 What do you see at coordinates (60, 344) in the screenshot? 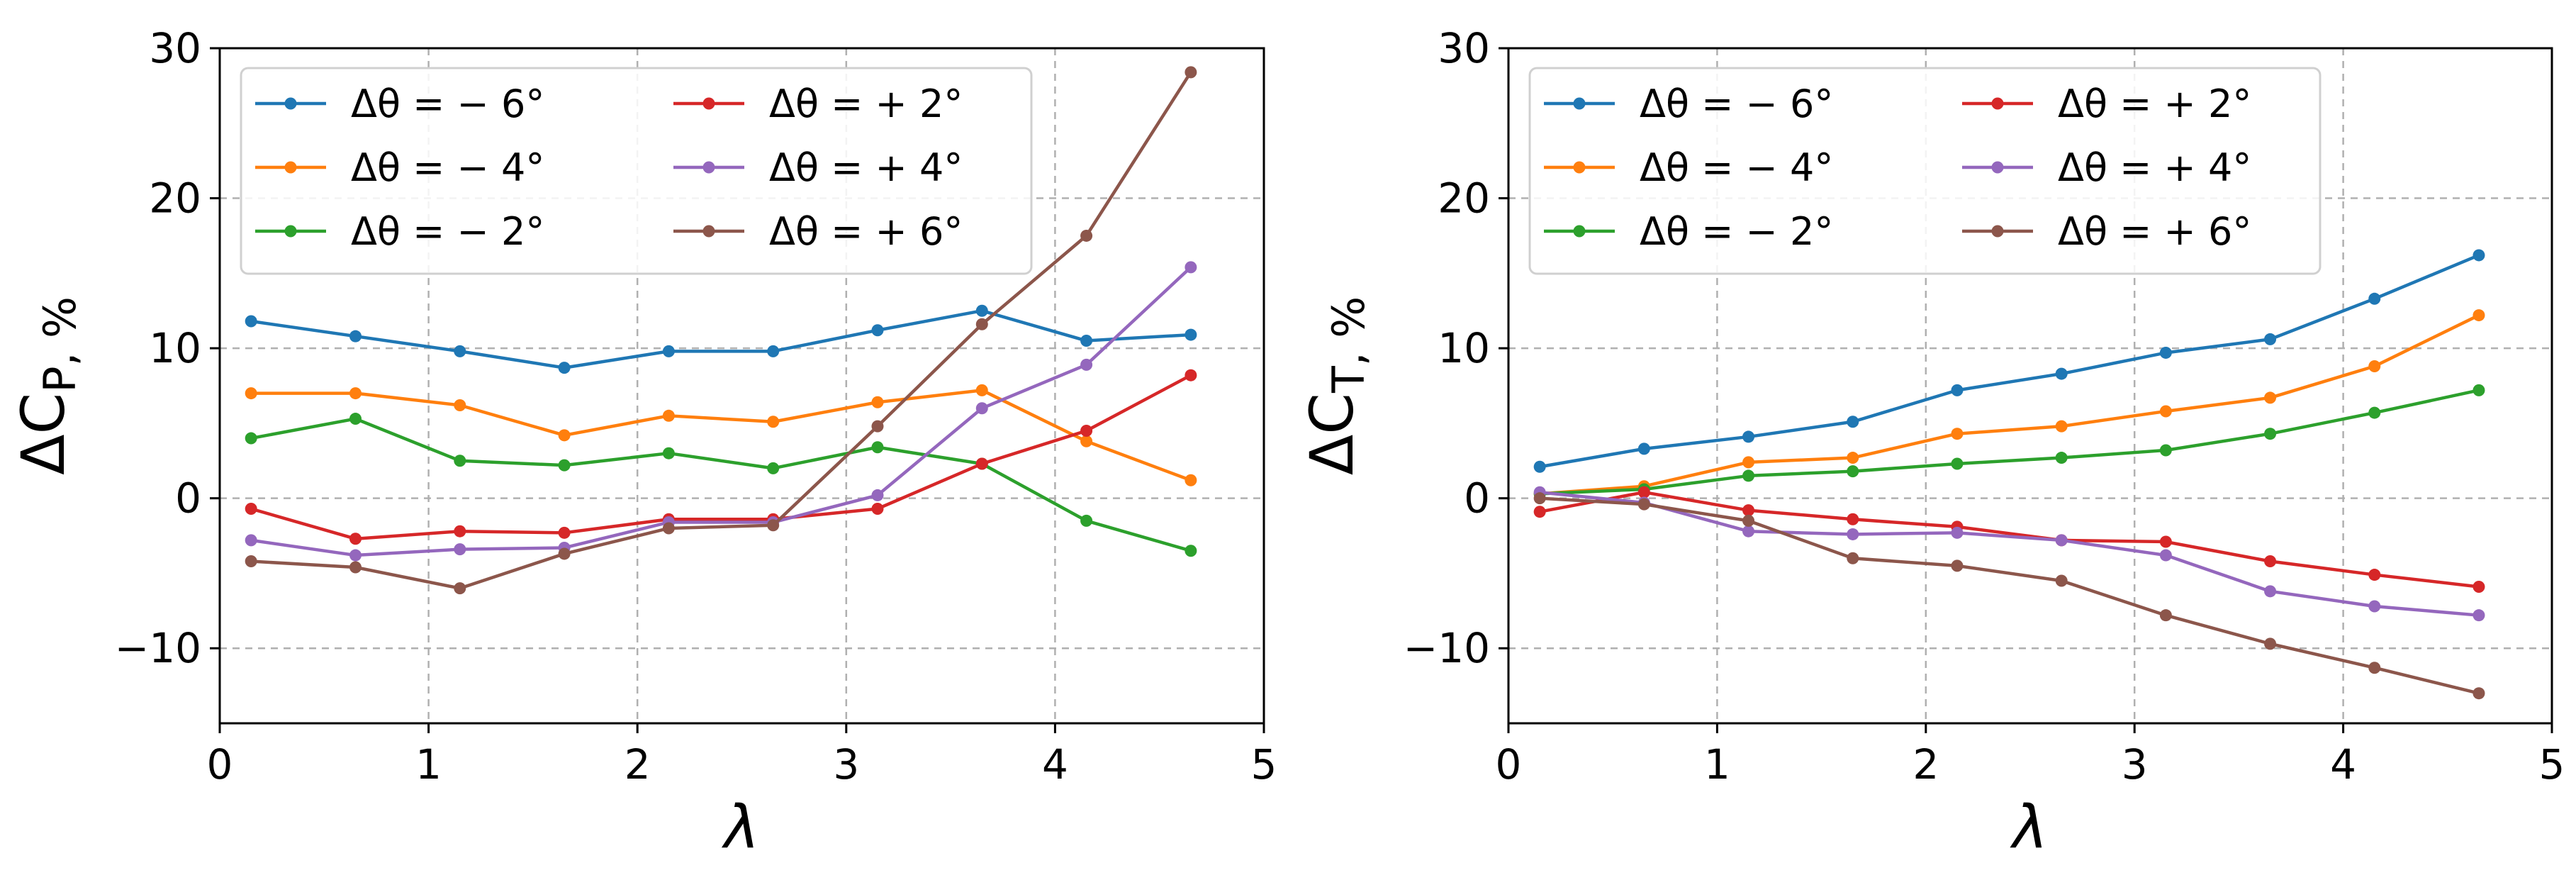
I see `y-axis-label-sub: P, %` at bounding box center [60, 344].